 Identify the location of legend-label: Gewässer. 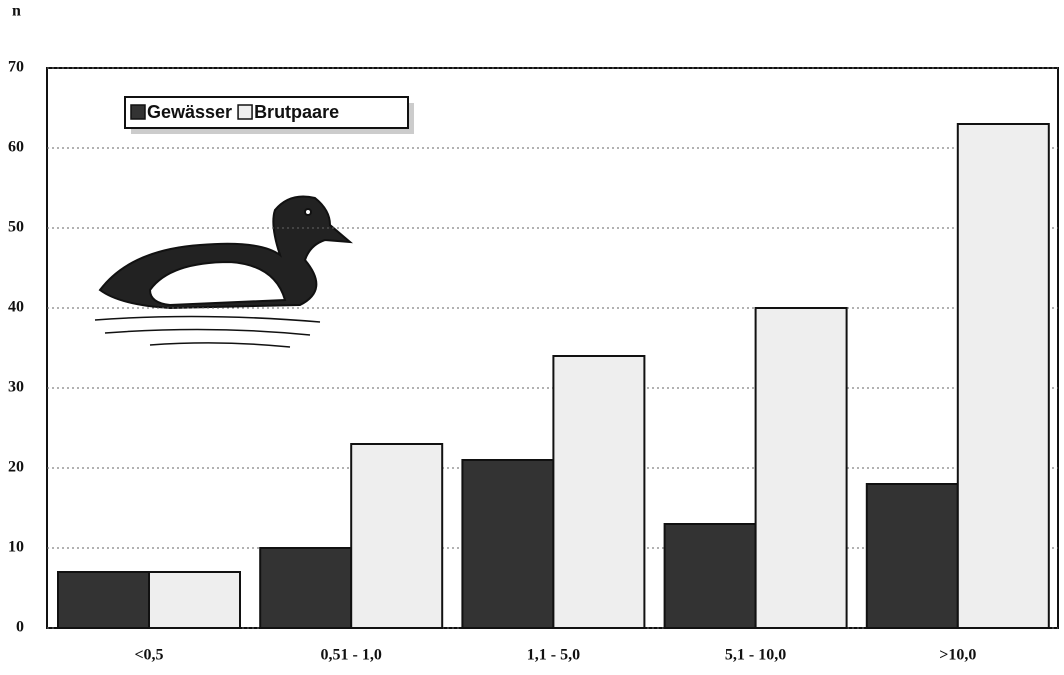
(189, 112).